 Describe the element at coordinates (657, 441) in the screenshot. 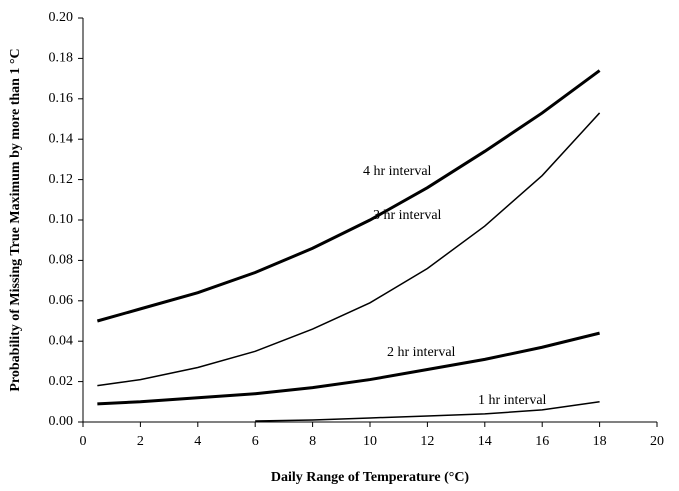

I see `x-tick-label: 20` at that location.